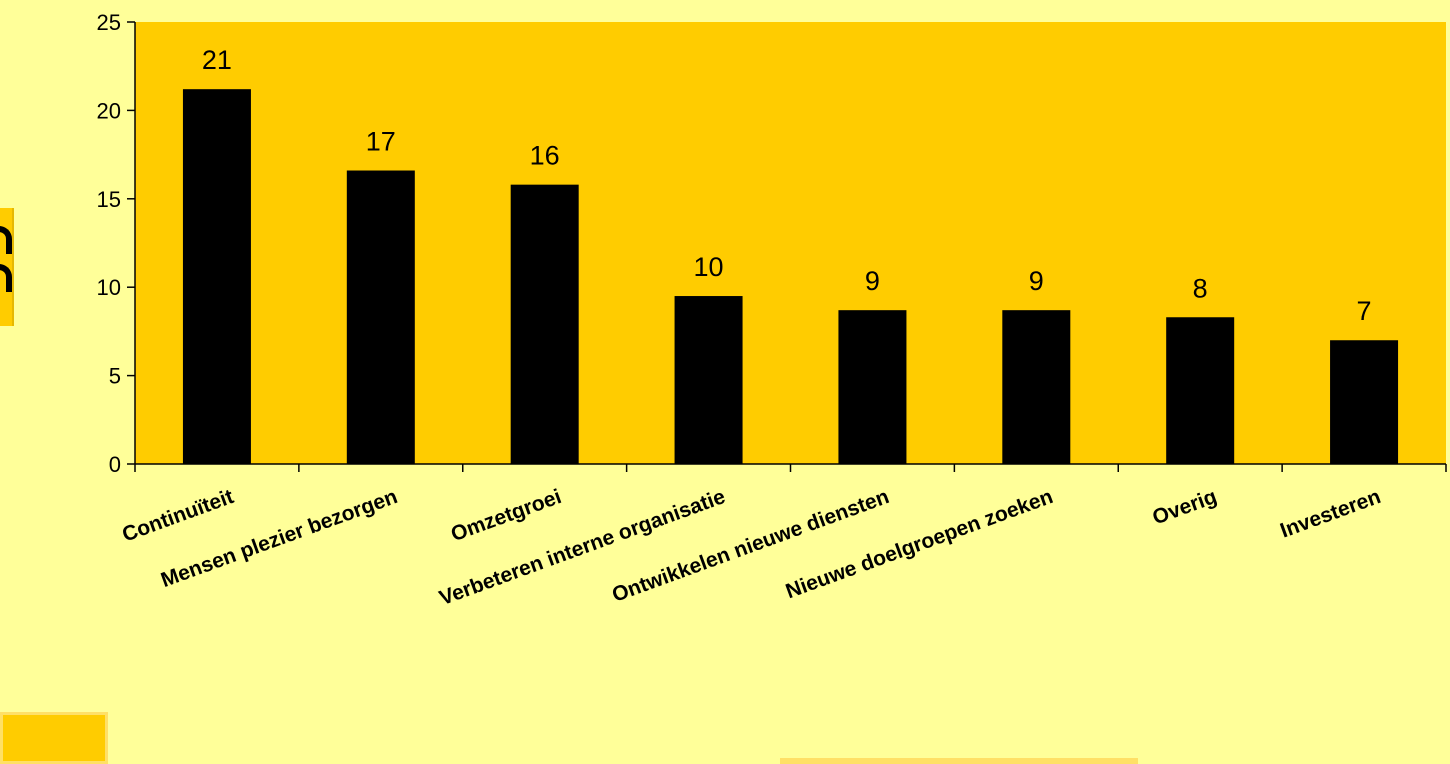  I want to click on category-label: Verbeteren interne organisatie, so click(582, 547).